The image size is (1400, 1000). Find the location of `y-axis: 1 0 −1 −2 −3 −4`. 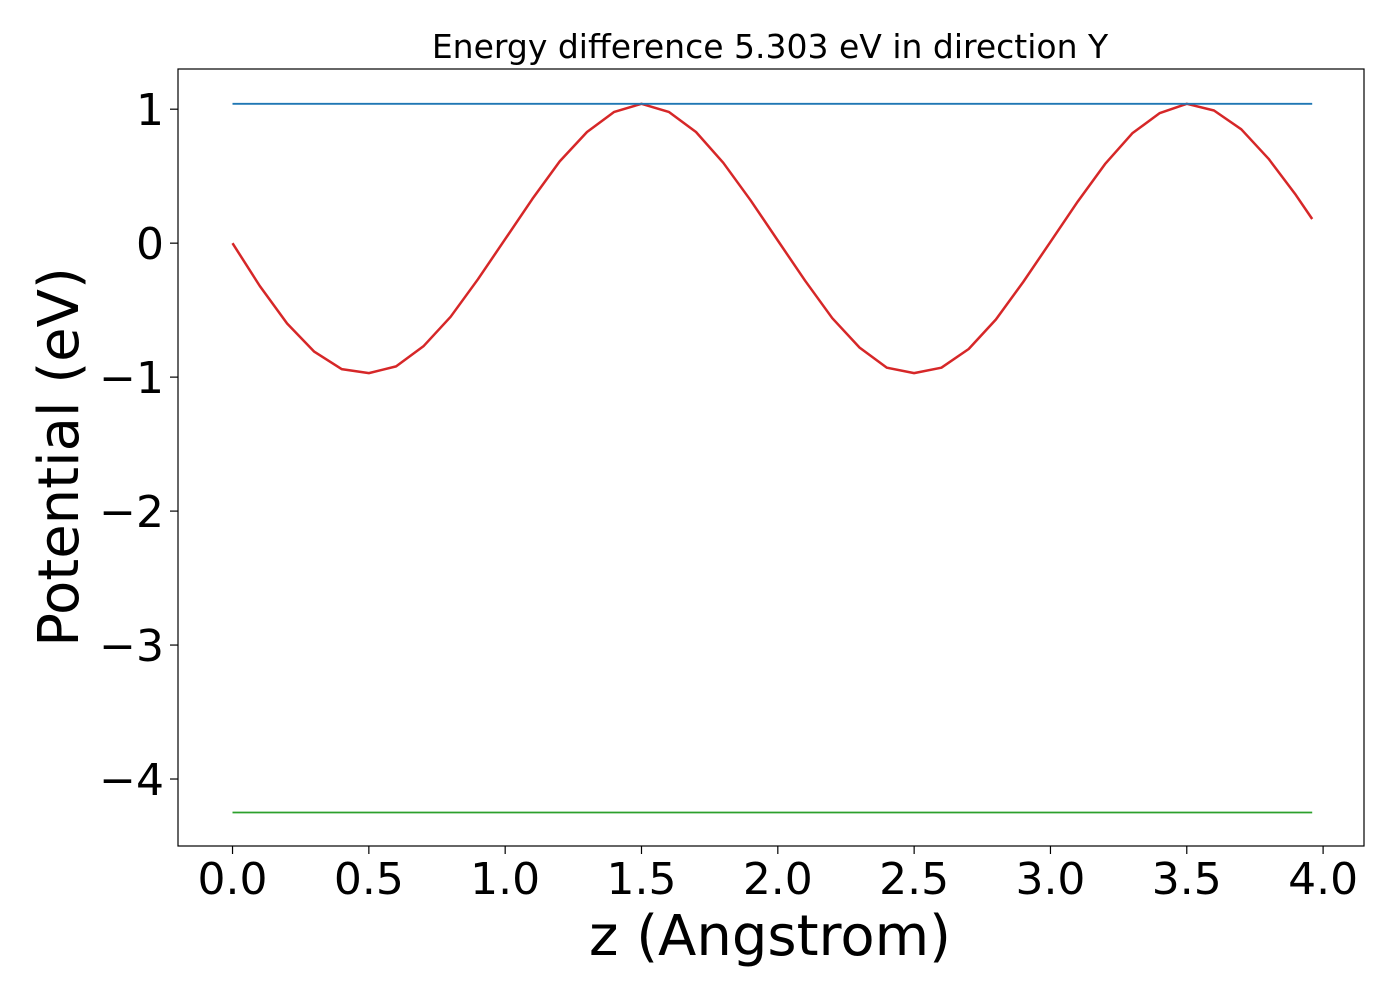

y-axis: 1 0 −1 −2 −3 −4 is located at coordinates (138, 445).